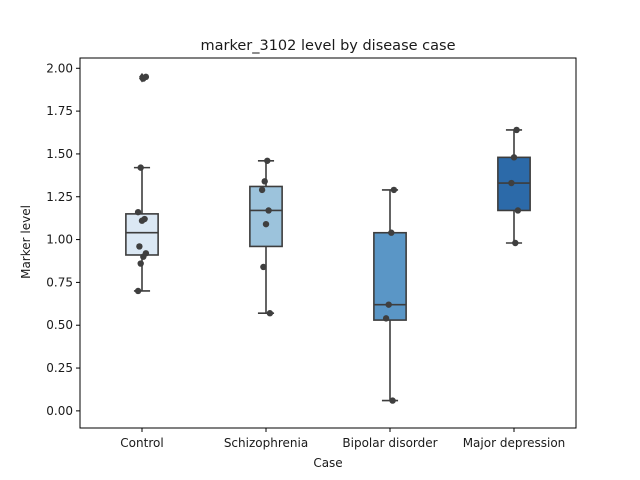 This screenshot has width=640, height=480. What do you see at coordinates (266, 216) in the screenshot?
I see `box-schizophrenia` at bounding box center [266, 216].